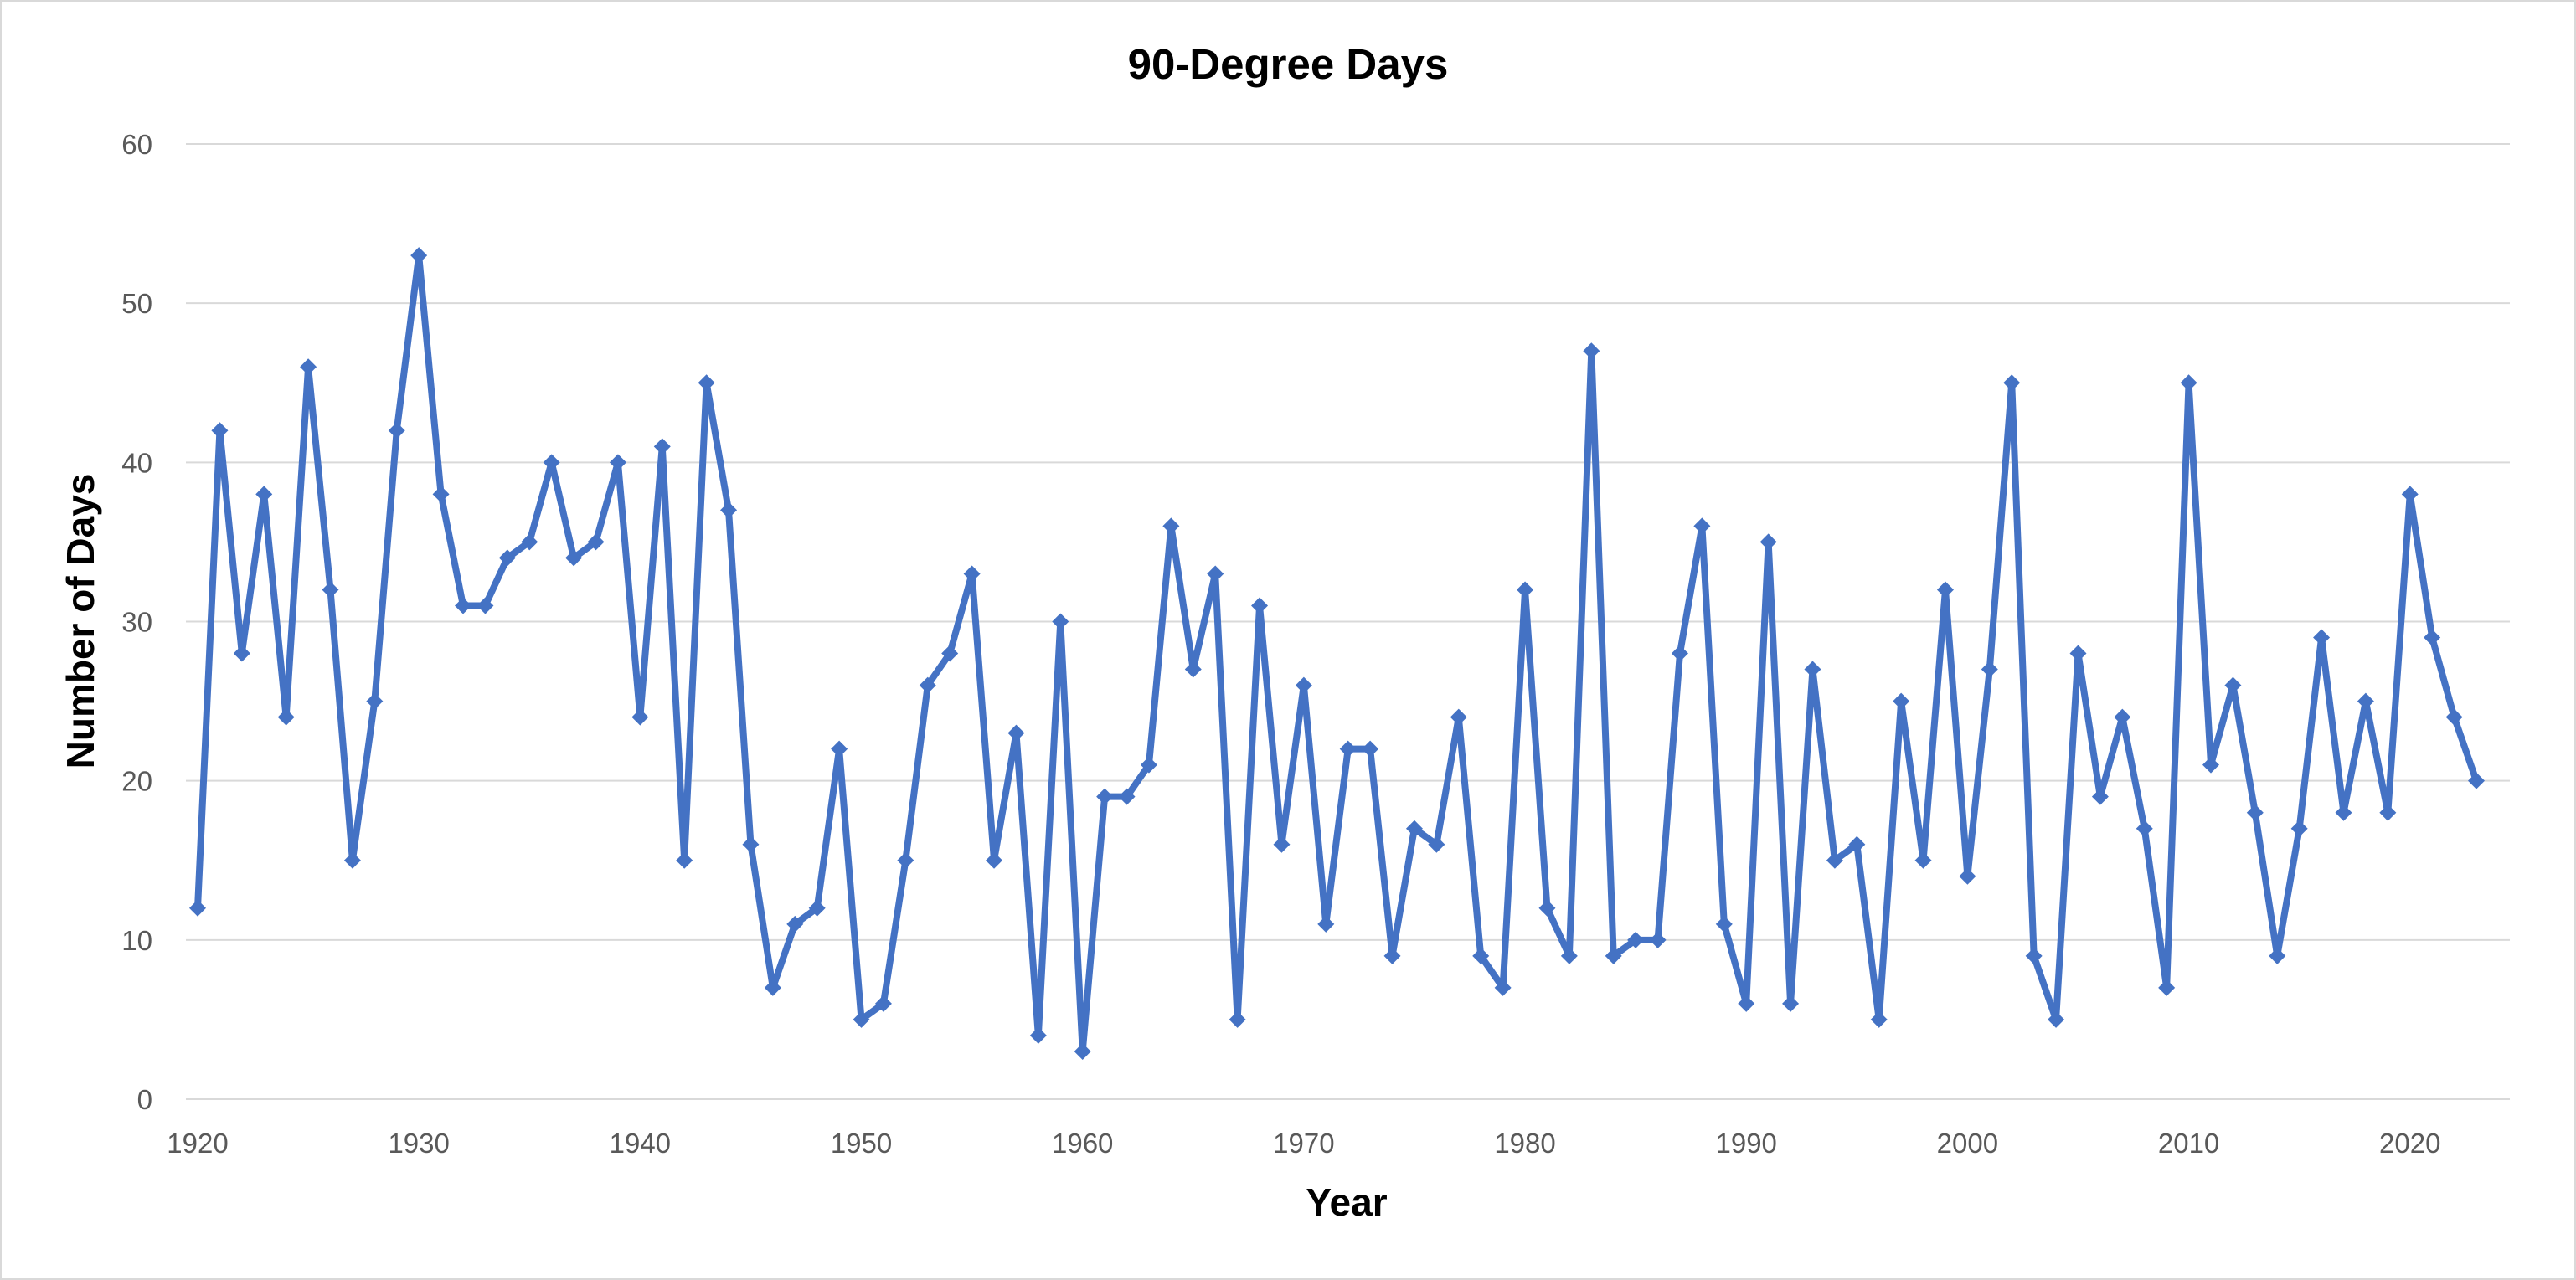  What do you see at coordinates (136, 940) in the screenshot?
I see `y-tick-label: 10` at bounding box center [136, 940].